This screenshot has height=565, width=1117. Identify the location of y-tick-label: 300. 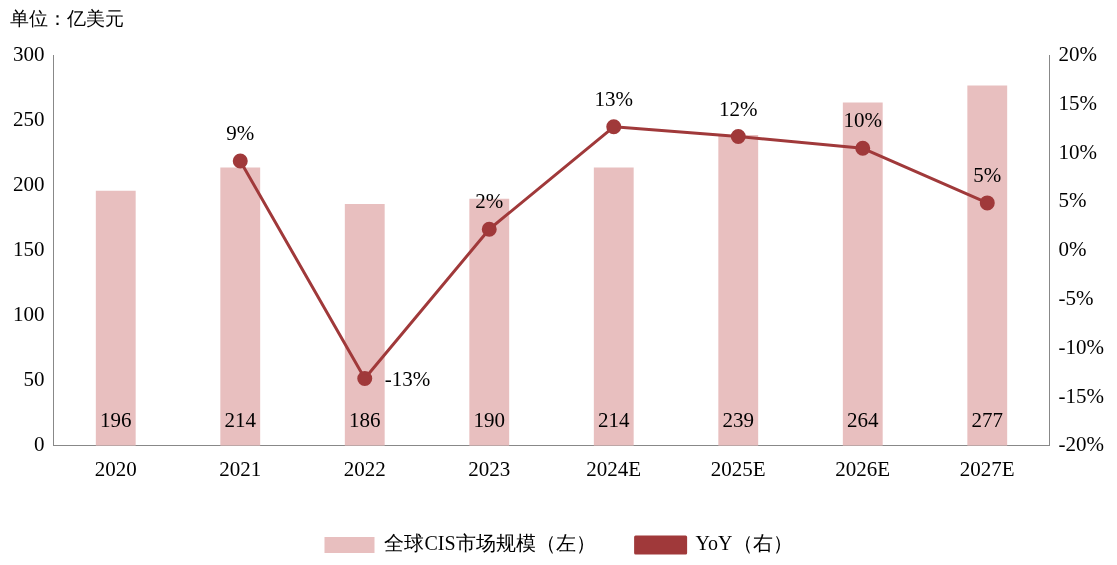
(29, 54).